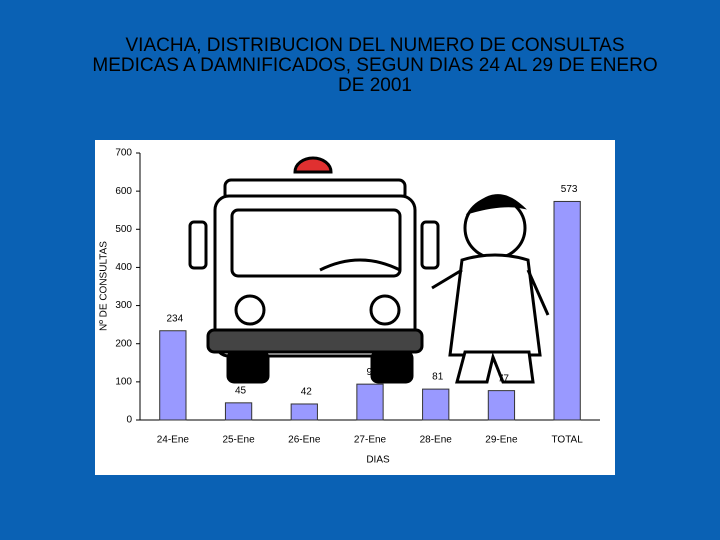 The image size is (720, 540). What do you see at coordinates (123, 153) in the screenshot?
I see `y-tick-label: 700` at bounding box center [123, 153].